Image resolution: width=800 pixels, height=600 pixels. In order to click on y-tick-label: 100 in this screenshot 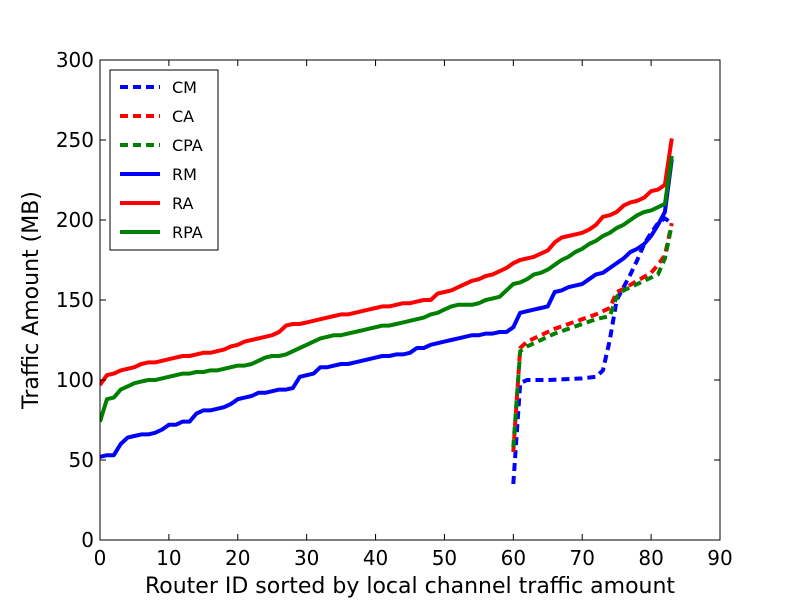, I will do `click(75, 380)`.